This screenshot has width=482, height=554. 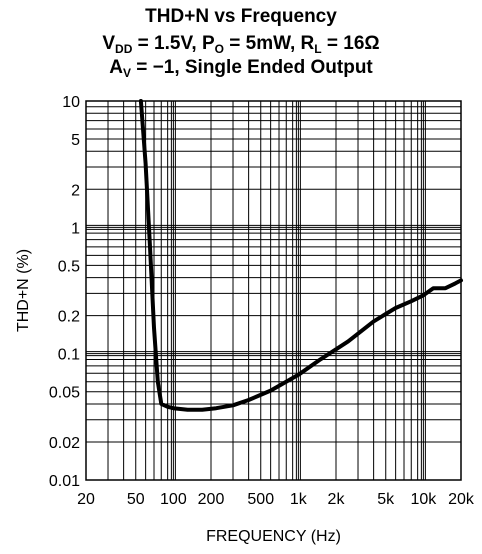 What do you see at coordinates (64, 292) in the screenshot?
I see `y-tick-labels: 0.01 0.02 0.05 0.1 0.2 0.5 1 2 5 10` at bounding box center [64, 292].